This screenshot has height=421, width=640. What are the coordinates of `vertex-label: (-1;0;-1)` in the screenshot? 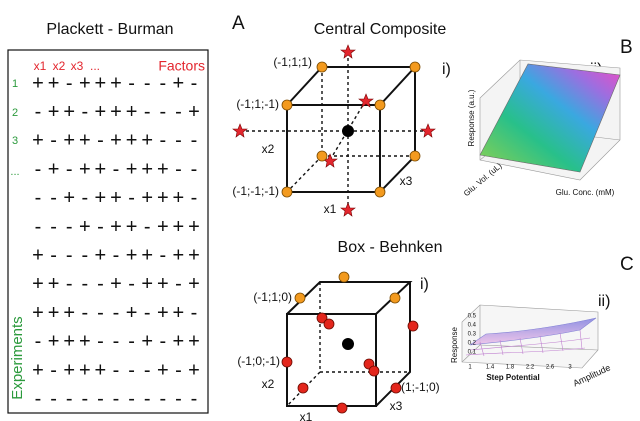 It's located at (258, 361).